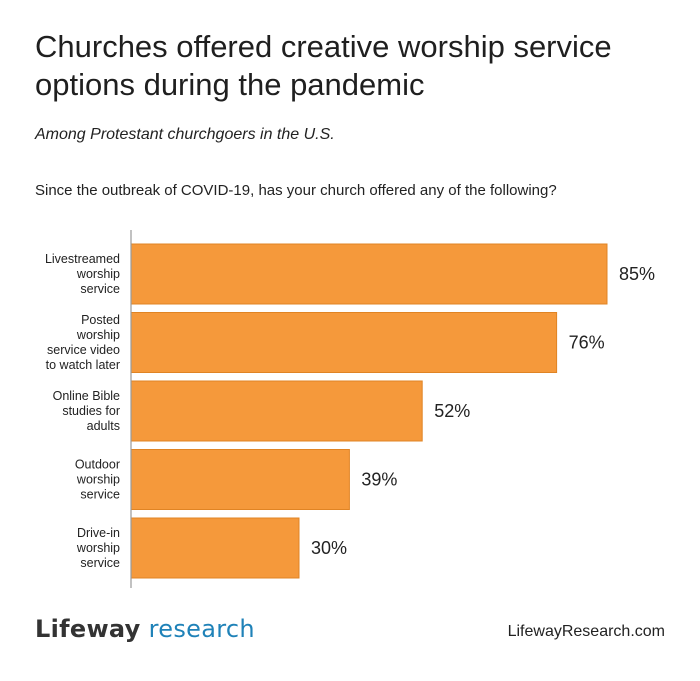  What do you see at coordinates (637, 274) in the screenshot?
I see `value-label: 85%` at bounding box center [637, 274].